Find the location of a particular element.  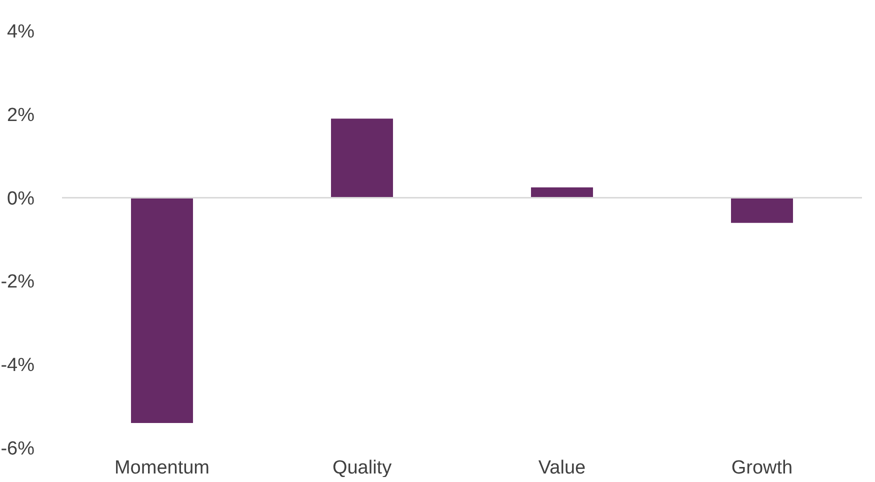

x-tick-label: Value is located at coordinates (562, 468).